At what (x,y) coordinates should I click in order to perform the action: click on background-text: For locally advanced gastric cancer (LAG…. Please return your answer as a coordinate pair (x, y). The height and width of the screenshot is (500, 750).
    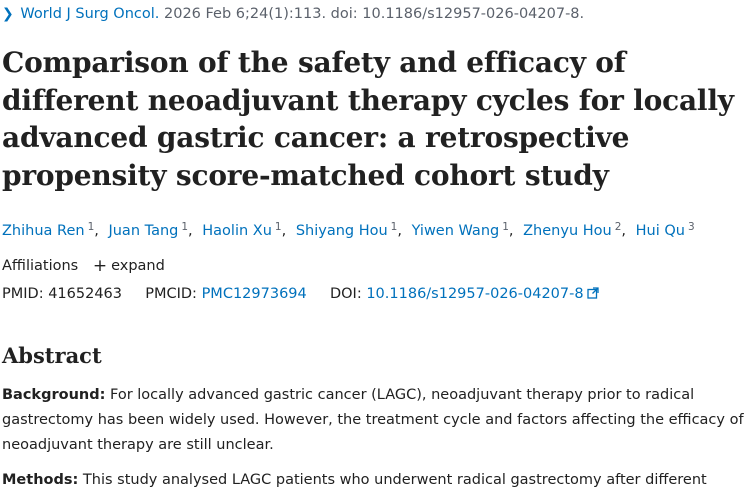
    Looking at the image, I should click on (373, 420).